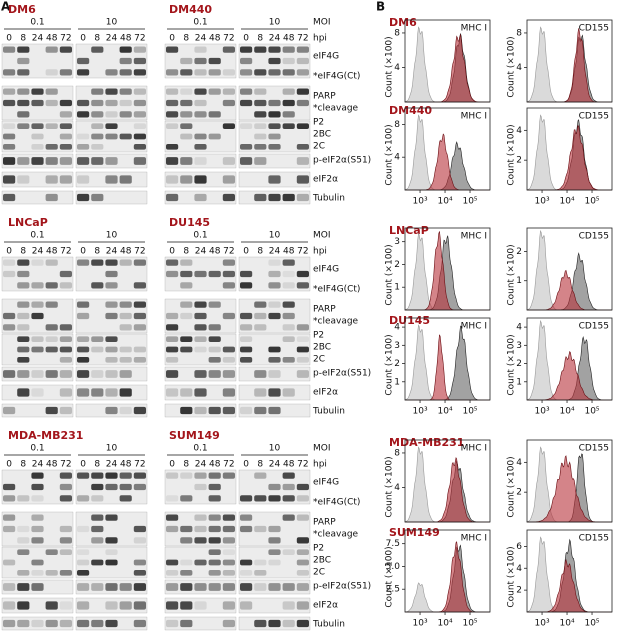 This screenshot has width=629, height=640. I want to click on moi-label: 0.1, so click(37, 23).